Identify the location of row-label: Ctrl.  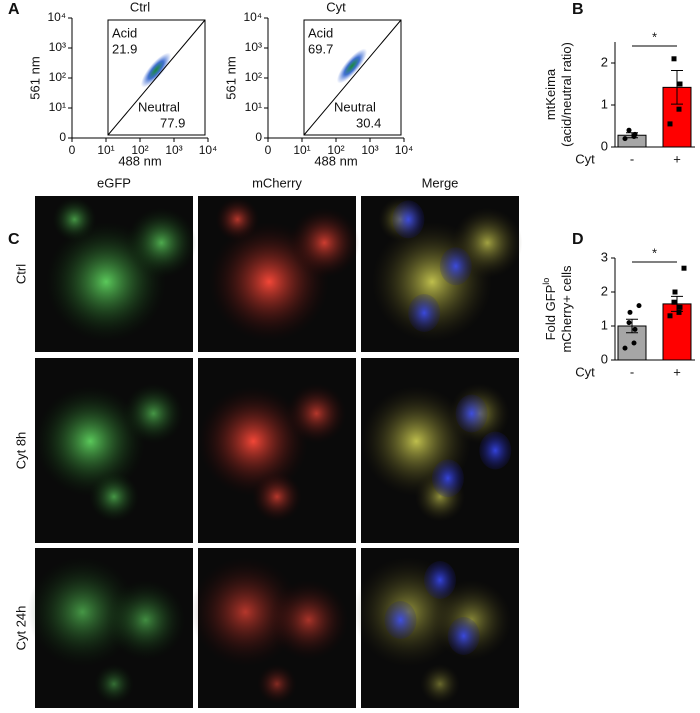
(20, 274).